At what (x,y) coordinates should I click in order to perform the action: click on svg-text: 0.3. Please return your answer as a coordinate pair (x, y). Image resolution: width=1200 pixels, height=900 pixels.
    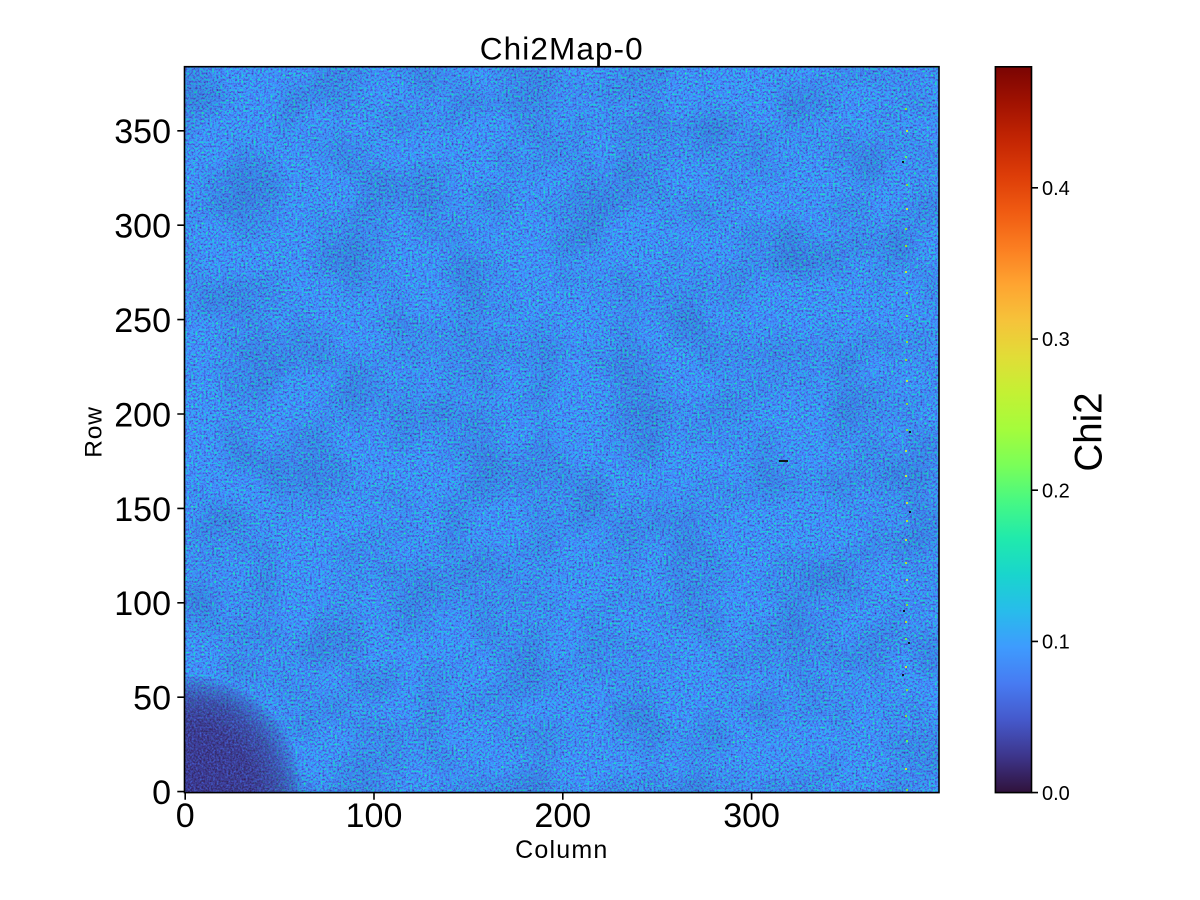
    Looking at the image, I should click on (1056, 340).